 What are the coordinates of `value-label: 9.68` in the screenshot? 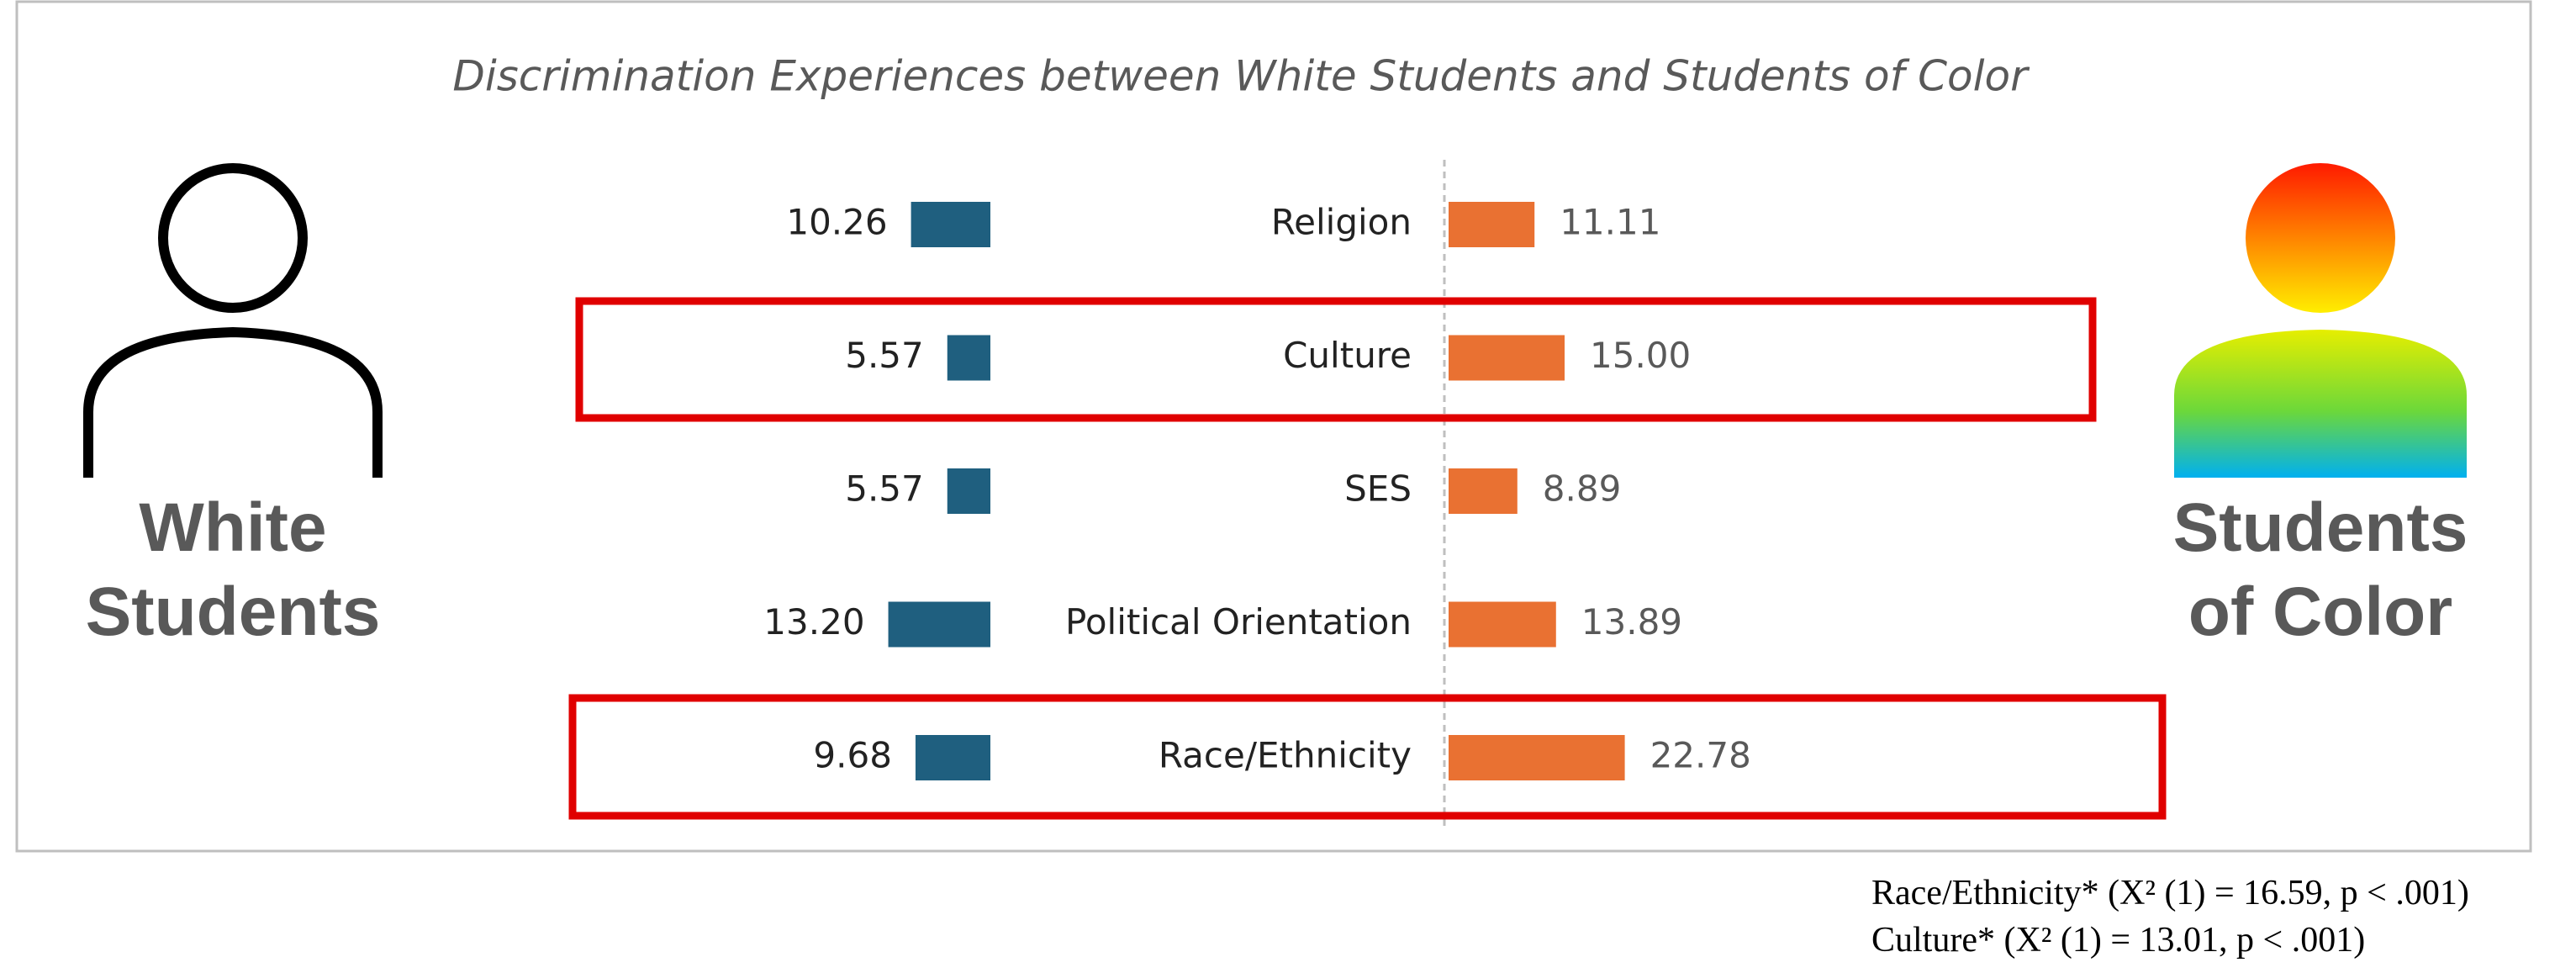 It's located at (852, 755).